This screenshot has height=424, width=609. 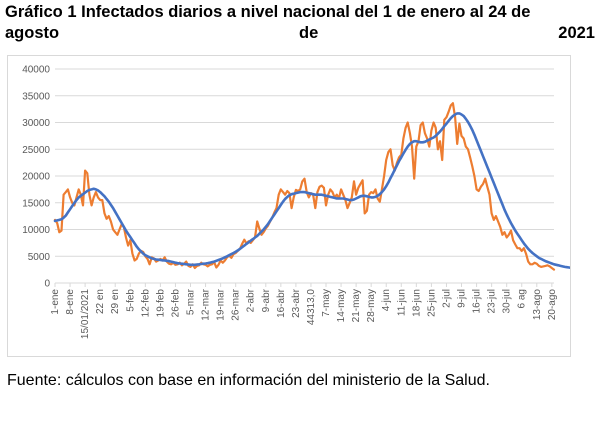 I want to click on title-line-2-mid: de, so click(x=309, y=33).